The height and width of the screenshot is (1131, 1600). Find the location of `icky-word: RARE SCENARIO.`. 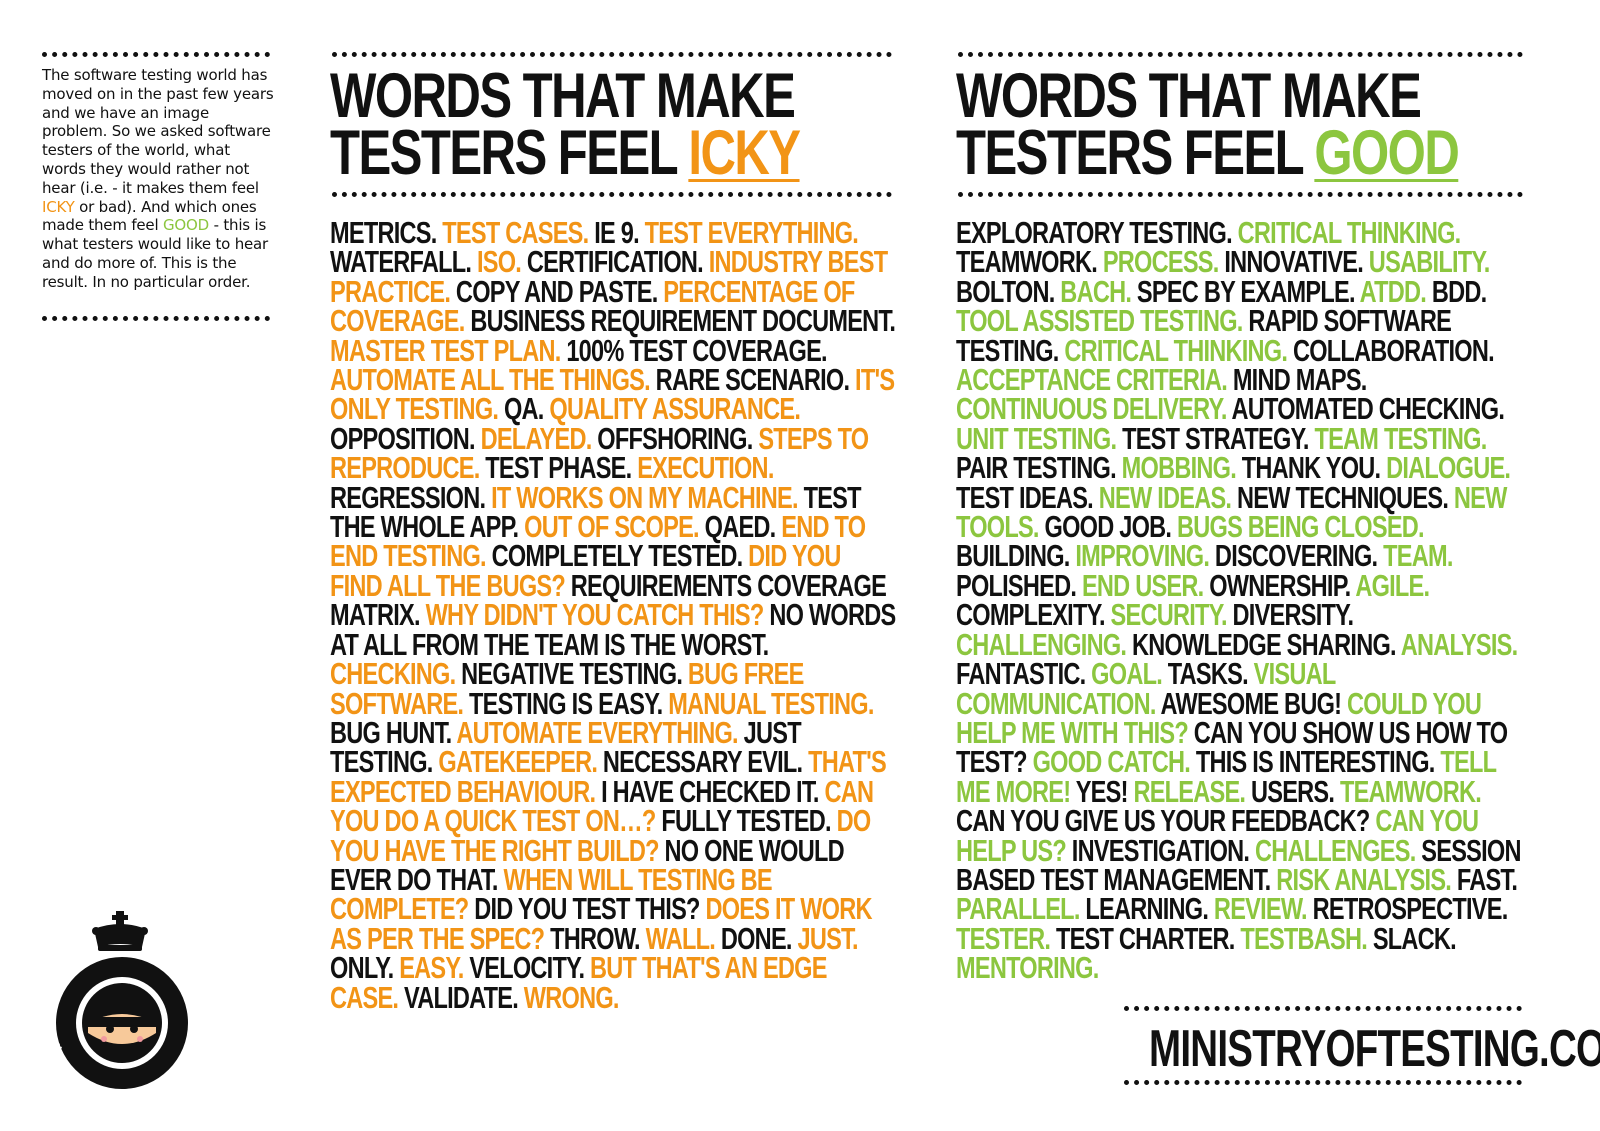

icky-word: RARE SCENARIO. is located at coordinates (752, 380).